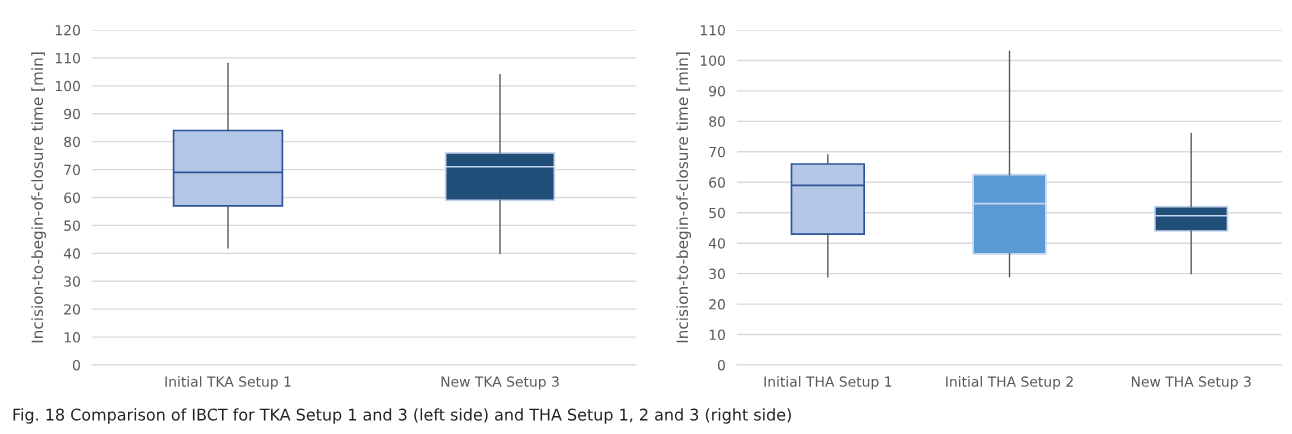 Image resolution: width=1292 pixels, height=434 pixels. I want to click on caption: Fig. 18 Comparison of IBCT for TKA Setup 1 and 3 (left side) and THA Setup 1, 2 and 3 (right side), so click(402, 416).